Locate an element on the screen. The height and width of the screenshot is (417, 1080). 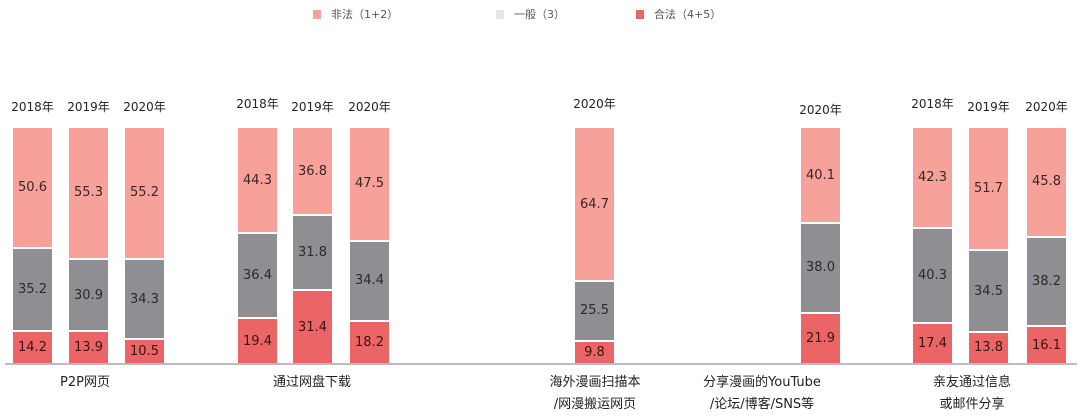
bar-segment-legal: 9.8 is located at coordinates (594, 351).